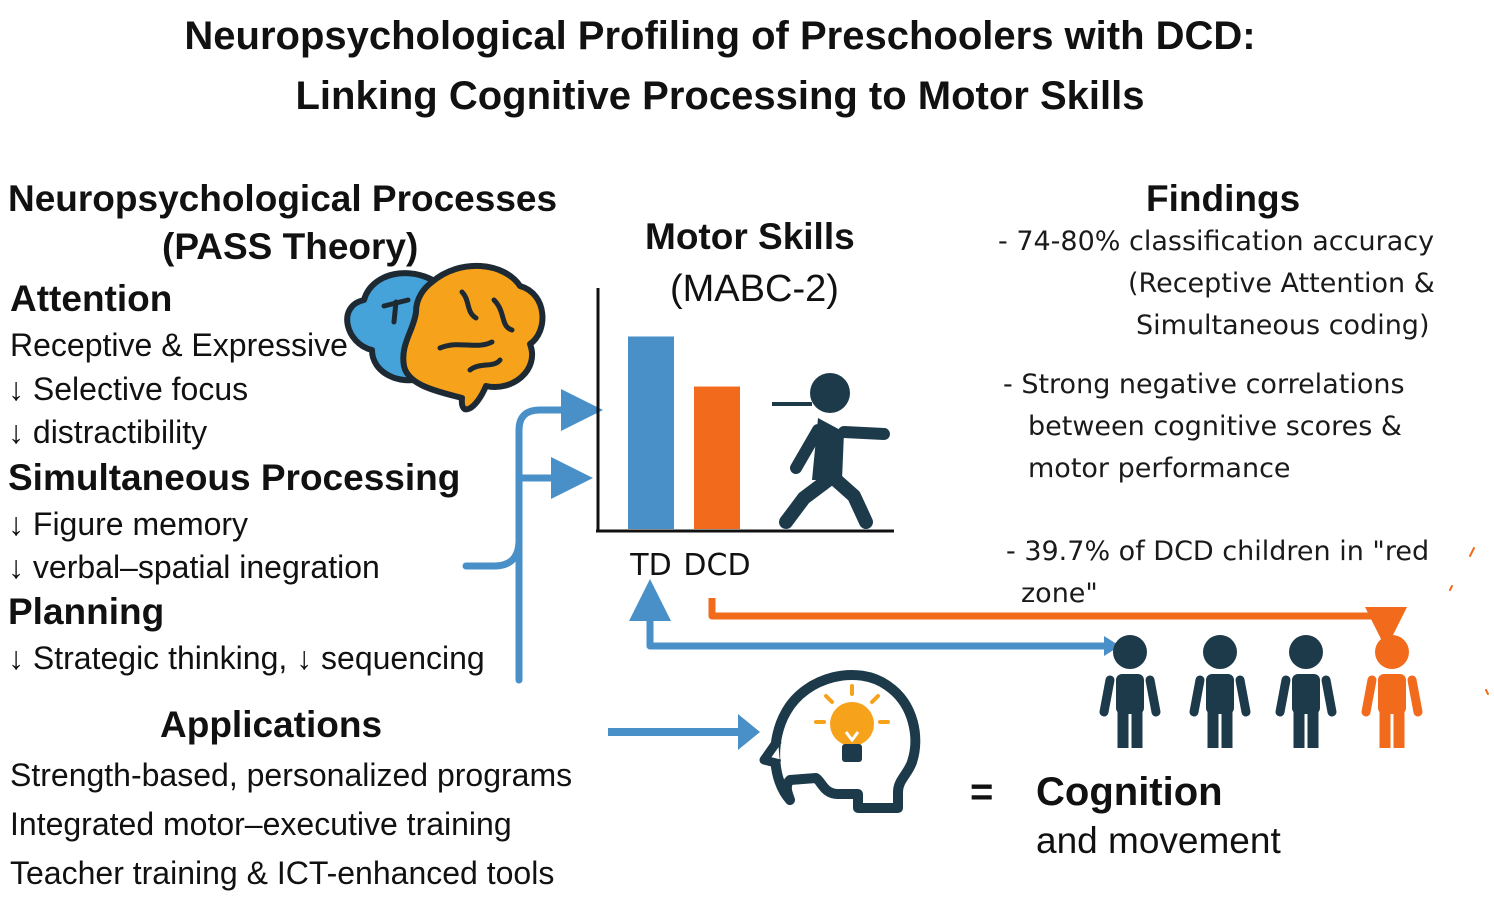 Image resolution: width=1494 pixels, height=900 pixels. What do you see at coordinates (1261, 691) in the screenshot?
I see `child-figure-icon` at bounding box center [1261, 691].